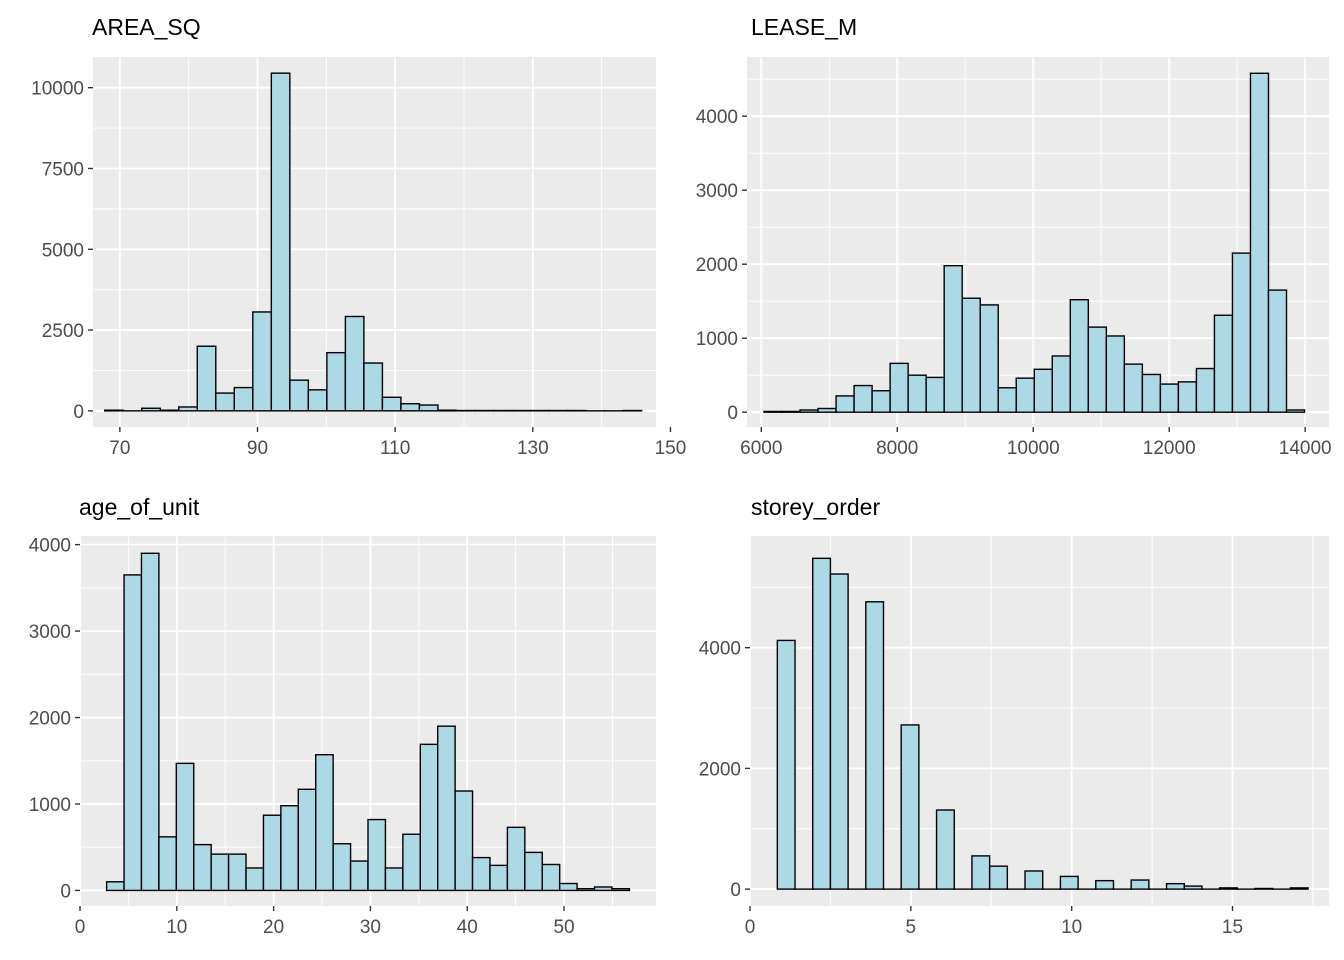 The height and width of the screenshot is (960, 1344). I want to click on x-tick-label: 14000, so click(1305, 448).